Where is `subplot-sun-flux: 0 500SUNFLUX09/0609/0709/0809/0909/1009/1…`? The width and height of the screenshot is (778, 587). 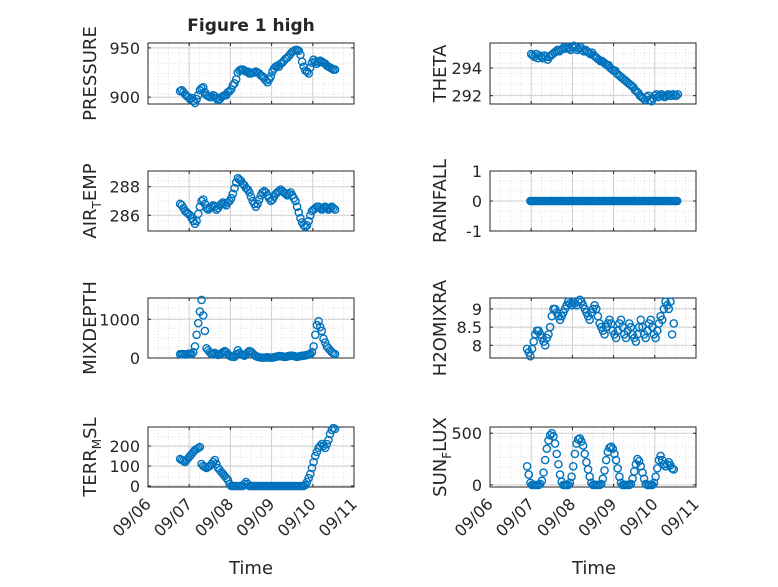
subplot-sun-flux: 0 500SUNFLUX09/0609/0709/0809/0909/1009/1… is located at coordinates (566, 478).